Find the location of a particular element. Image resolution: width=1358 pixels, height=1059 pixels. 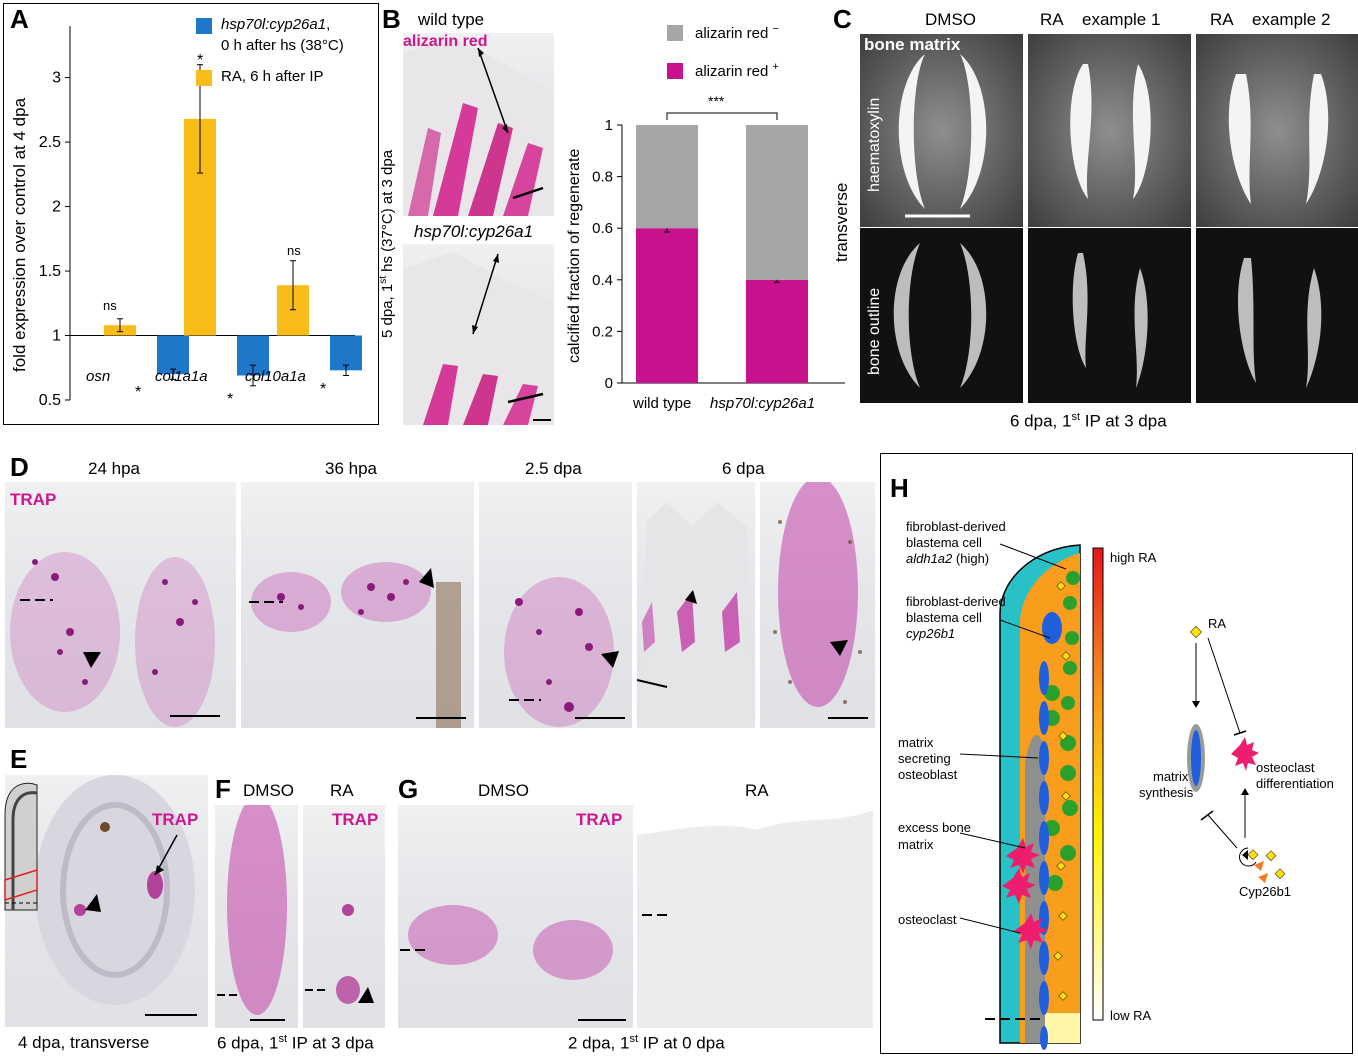

panel-f-label: F is located at coordinates (223, 789).